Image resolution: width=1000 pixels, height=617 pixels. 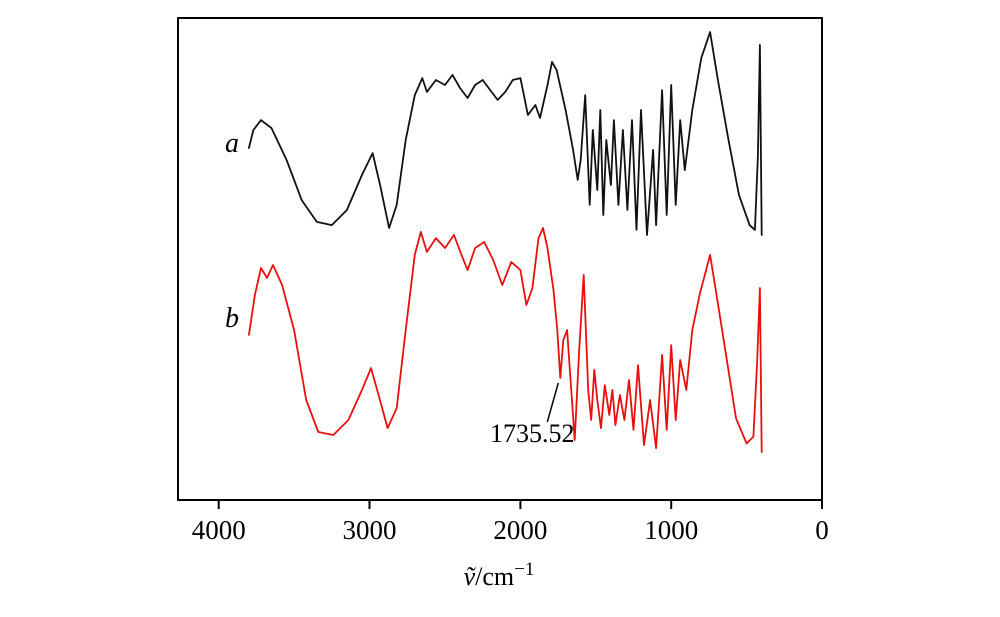 I want to click on x-tick-label: 1000, so click(x=671, y=530).